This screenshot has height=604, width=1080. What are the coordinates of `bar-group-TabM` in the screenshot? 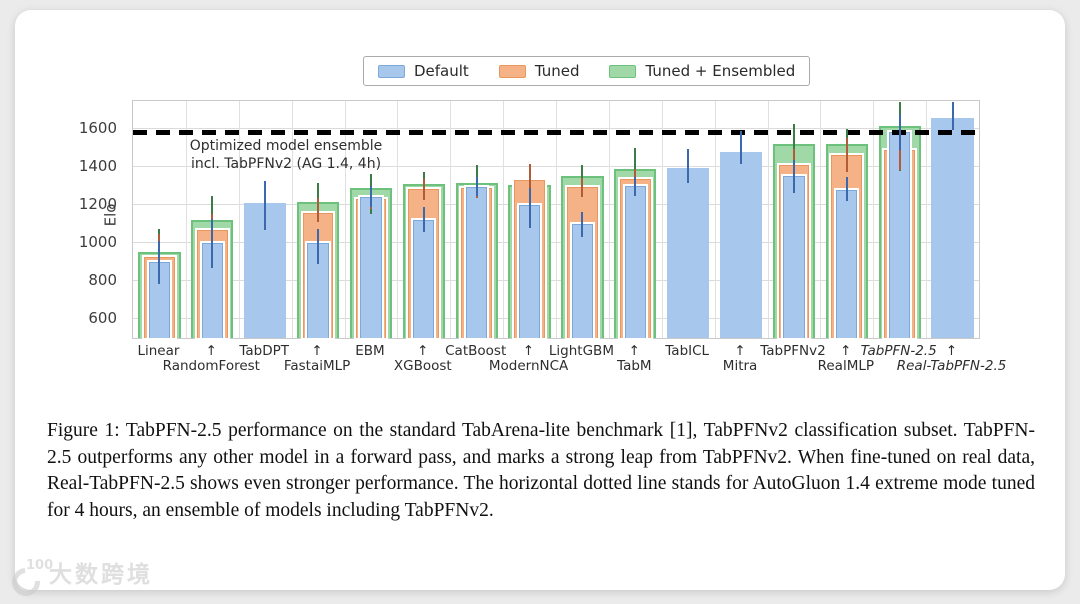 It's located at (635, 219).